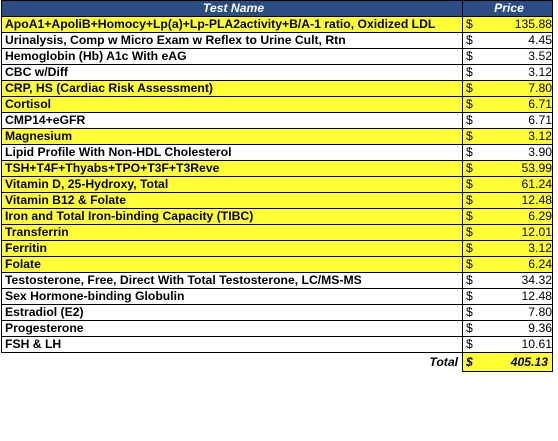 The image size is (558, 441). I want to click on table-row: Sex Hormone-binding Globulin $12.48, so click(277, 296).